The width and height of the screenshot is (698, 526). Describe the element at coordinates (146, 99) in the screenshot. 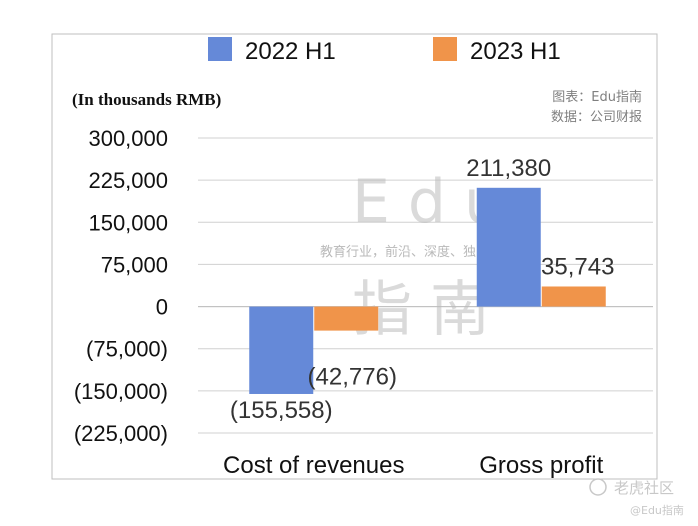

I see `unit-note: (In thousands RMB)` at that location.